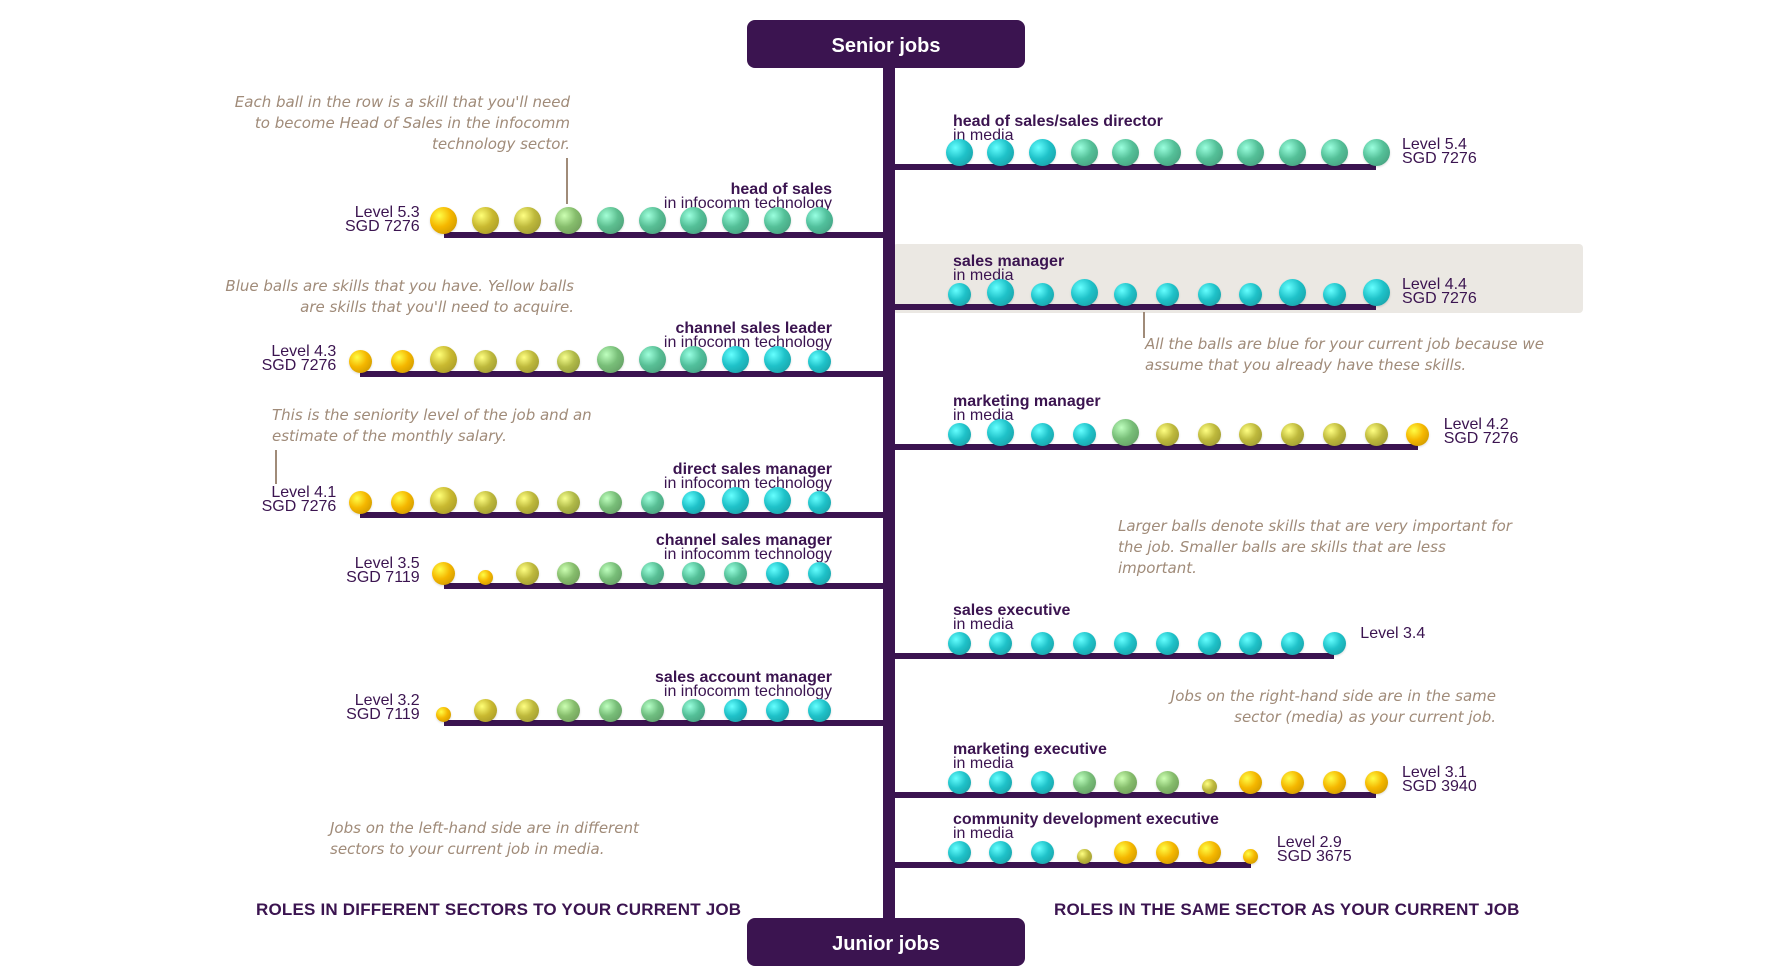 This screenshot has width=1778, height=970. I want to click on career-spine, so click(889, 490).